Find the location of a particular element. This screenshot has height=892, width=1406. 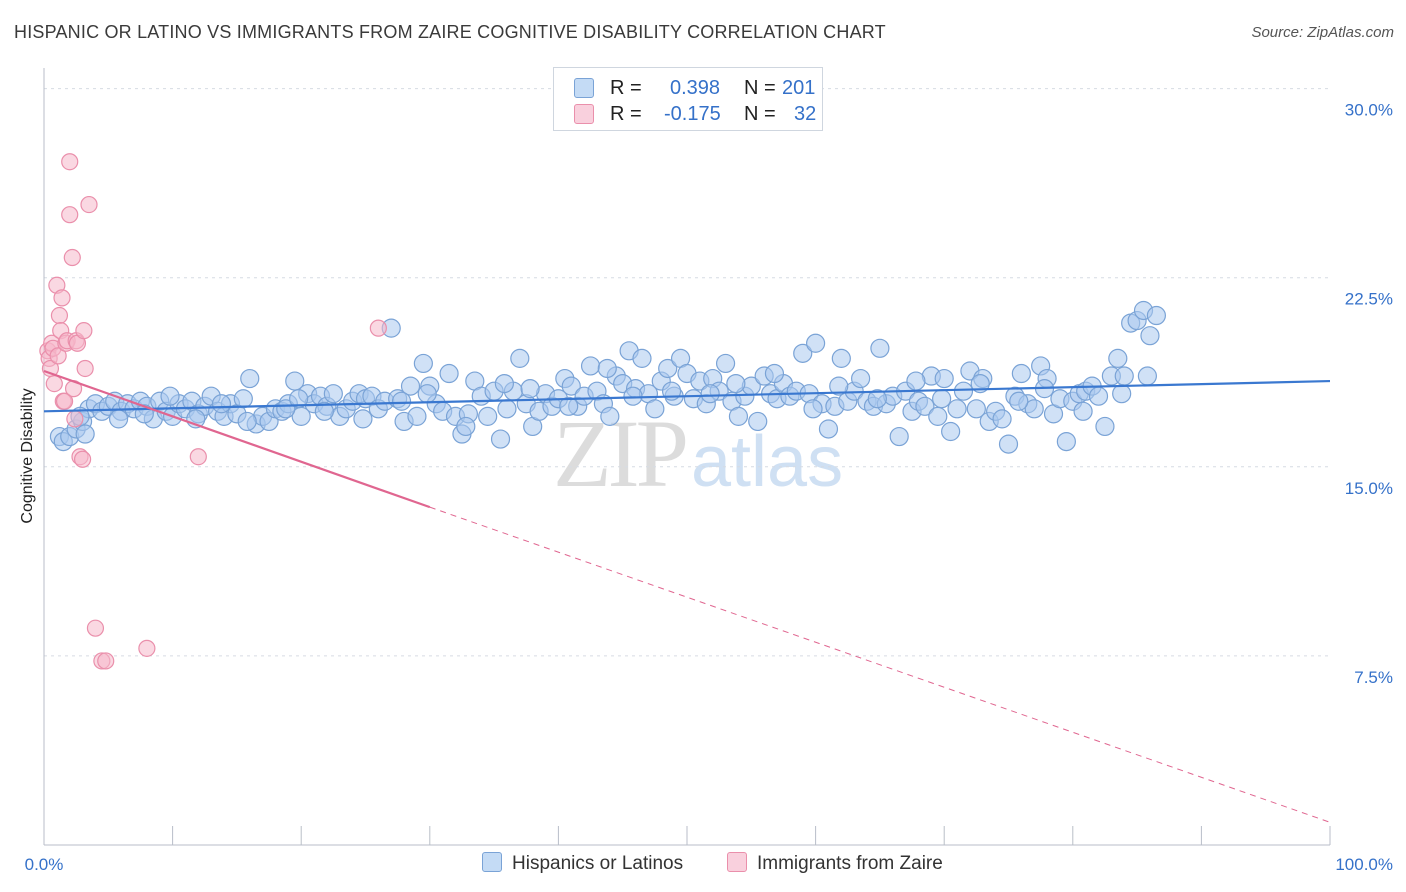

hispanic-trend-line is located at coordinates (687, 396).